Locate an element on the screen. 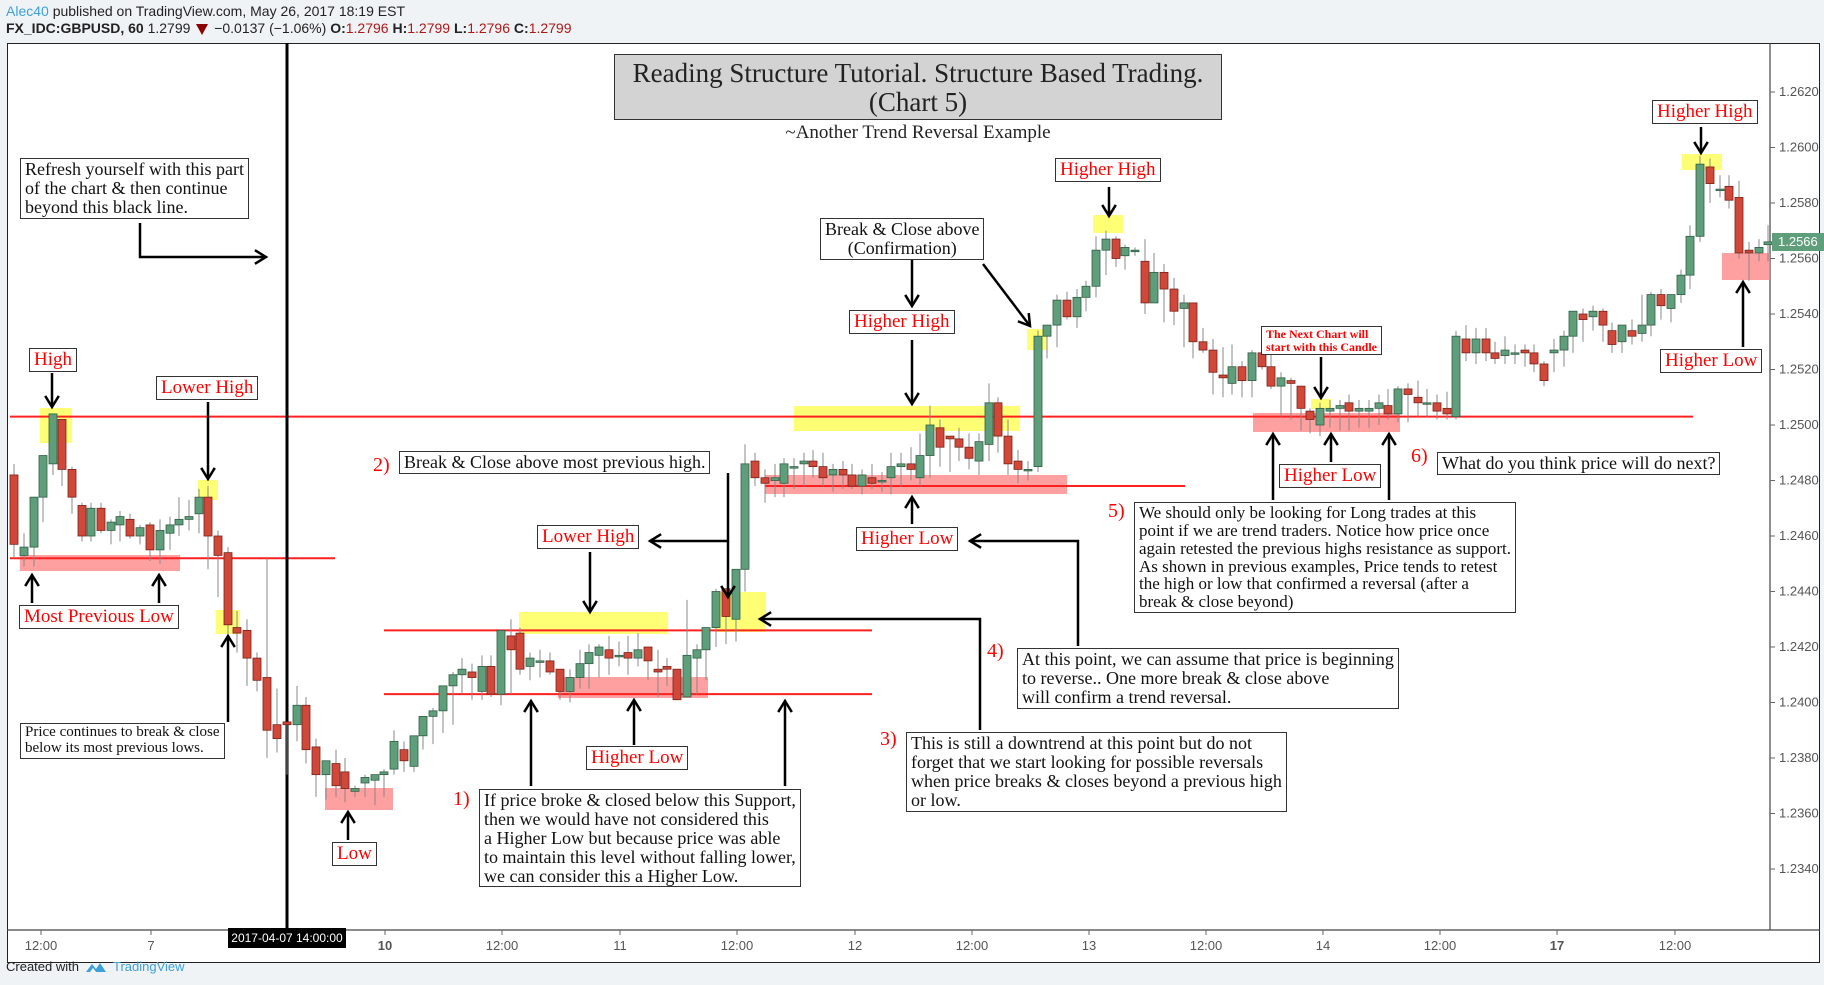 This screenshot has width=1824, height=985. break-close-confirmation-note: Break & Close above (Confirmation) is located at coordinates (902, 239).